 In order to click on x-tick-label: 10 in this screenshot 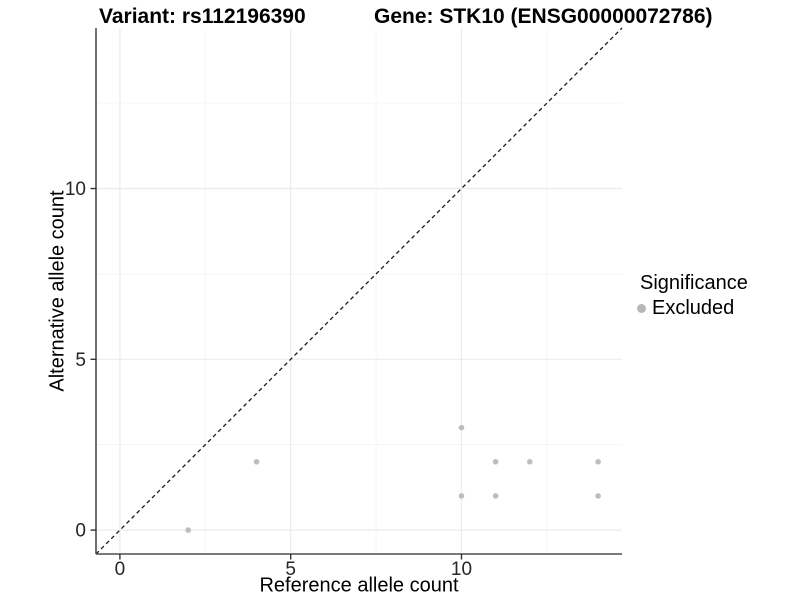, I will do `click(461, 569)`.